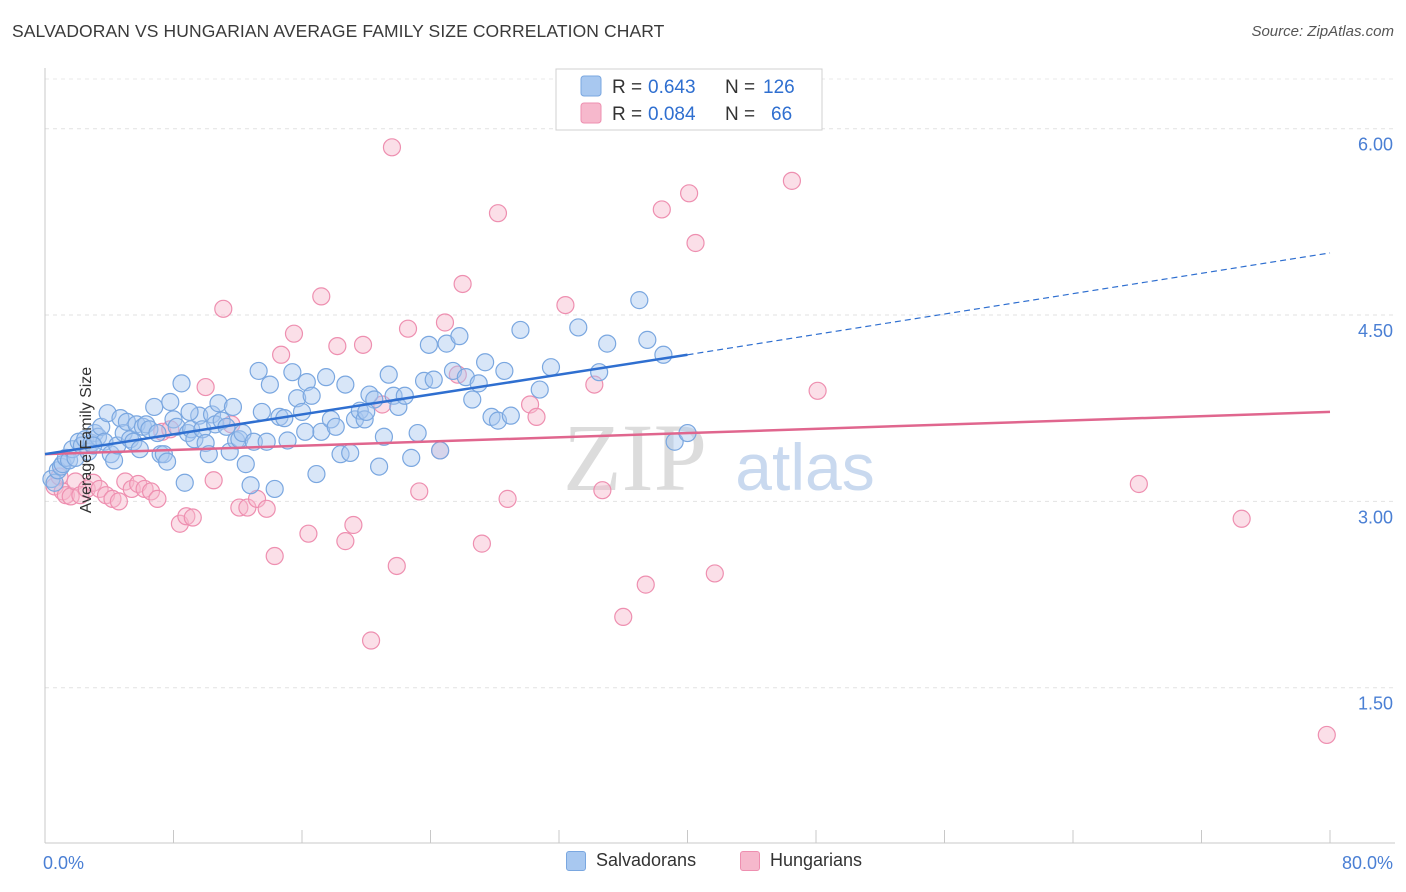  I want to click on legend-n-value-1: 126, so click(779, 87).